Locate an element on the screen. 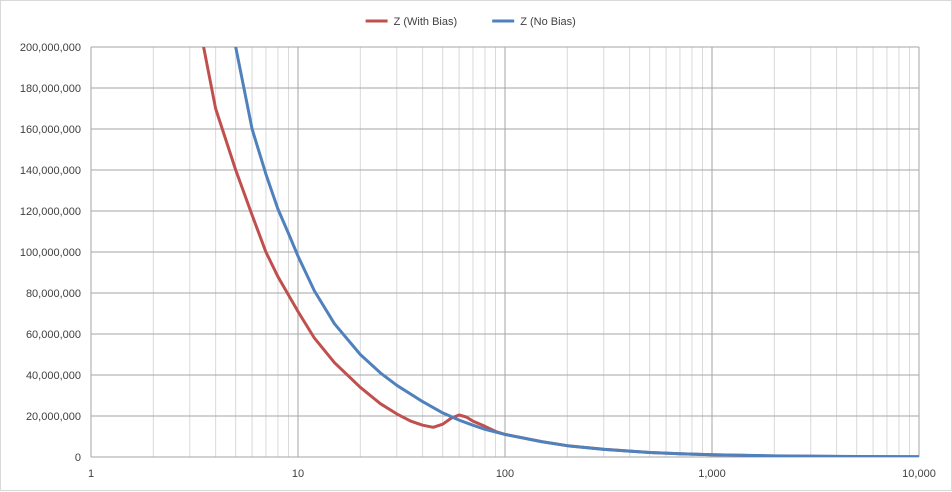 This screenshot has width=952, height=492. legend-label: Z (No Bias) is located at coordinates (548, 22).